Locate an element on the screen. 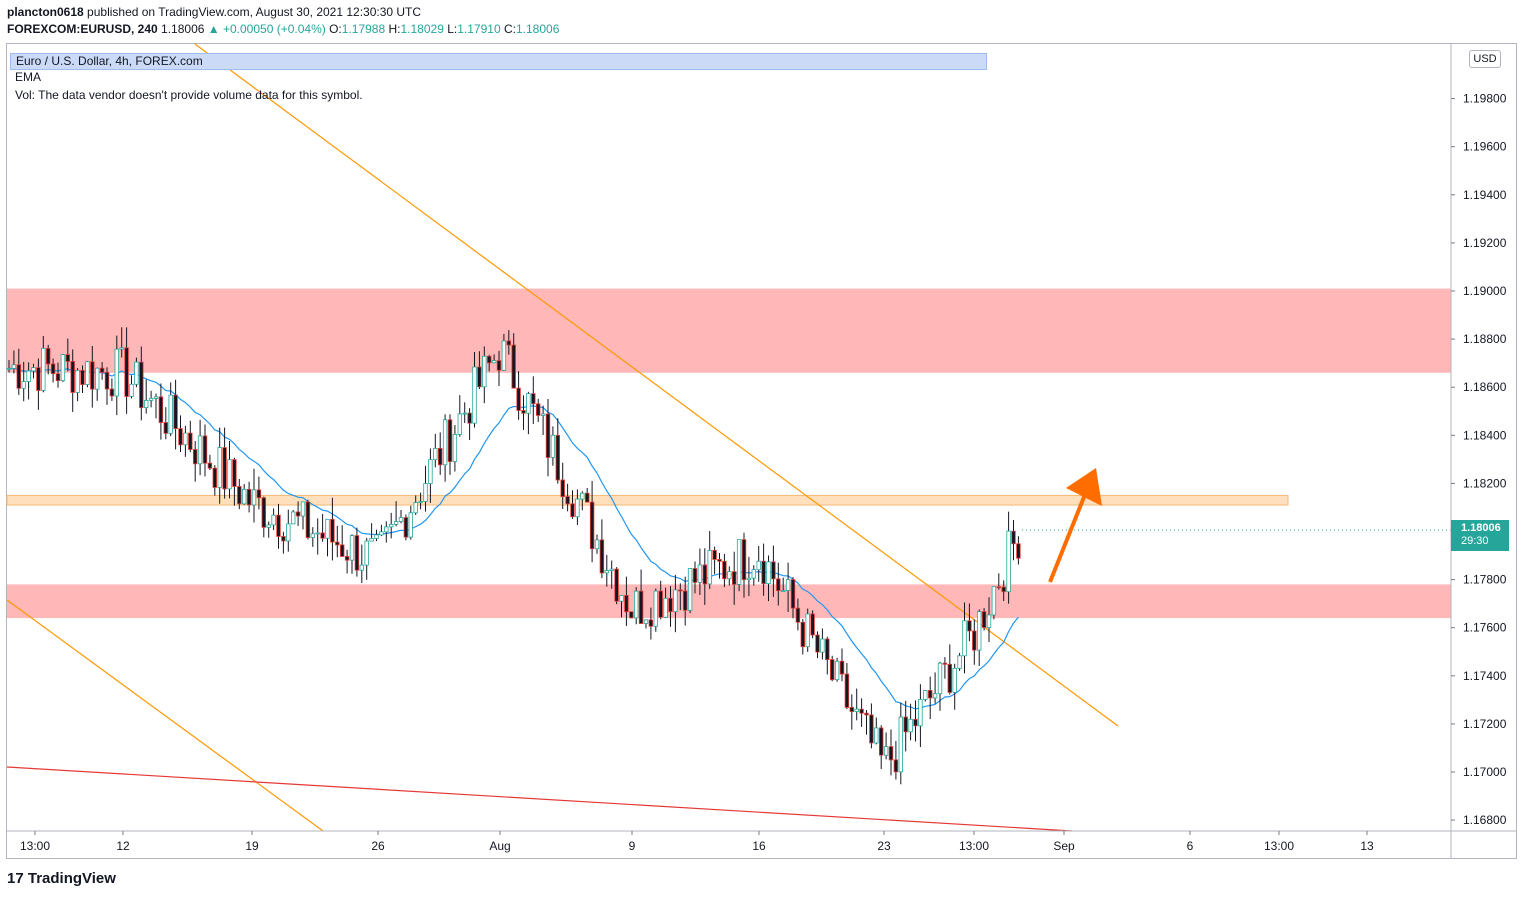  price-tag-value: 1.18006 is located at coordinates (1481, 528).